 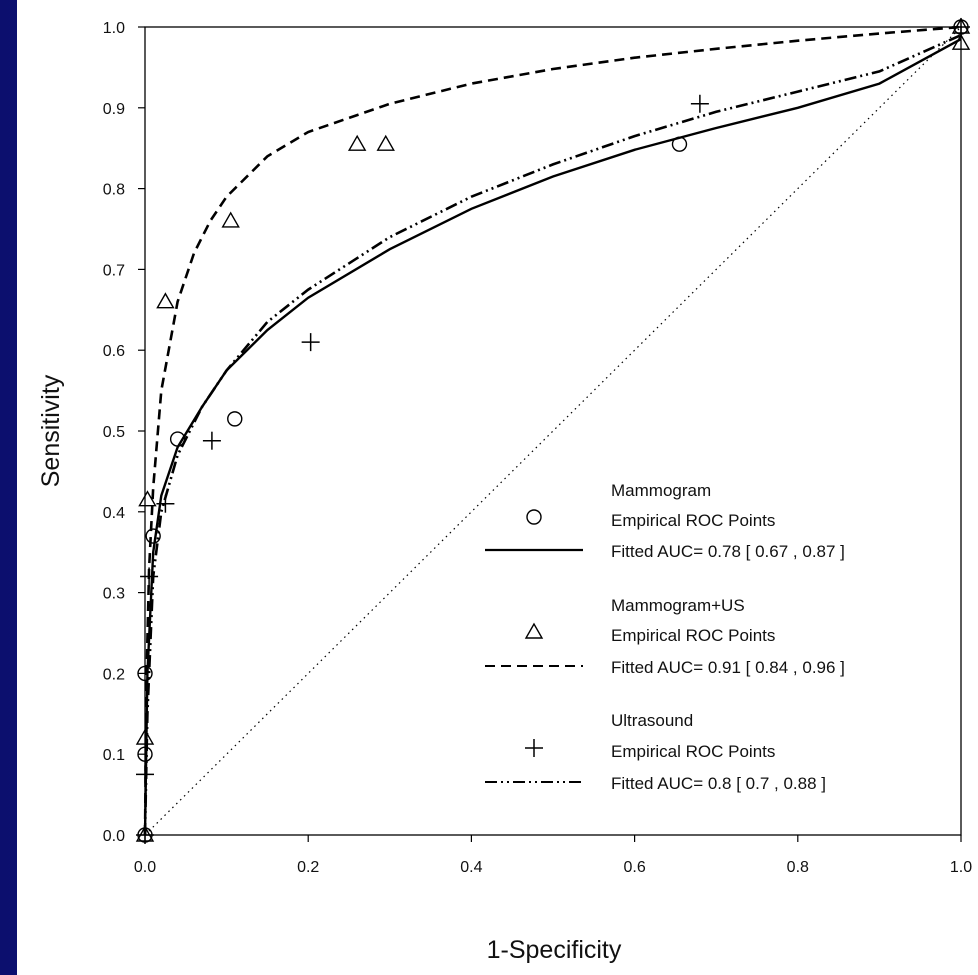 I want to click on y-tick-label: 0.5, so click(x=114, y=432).